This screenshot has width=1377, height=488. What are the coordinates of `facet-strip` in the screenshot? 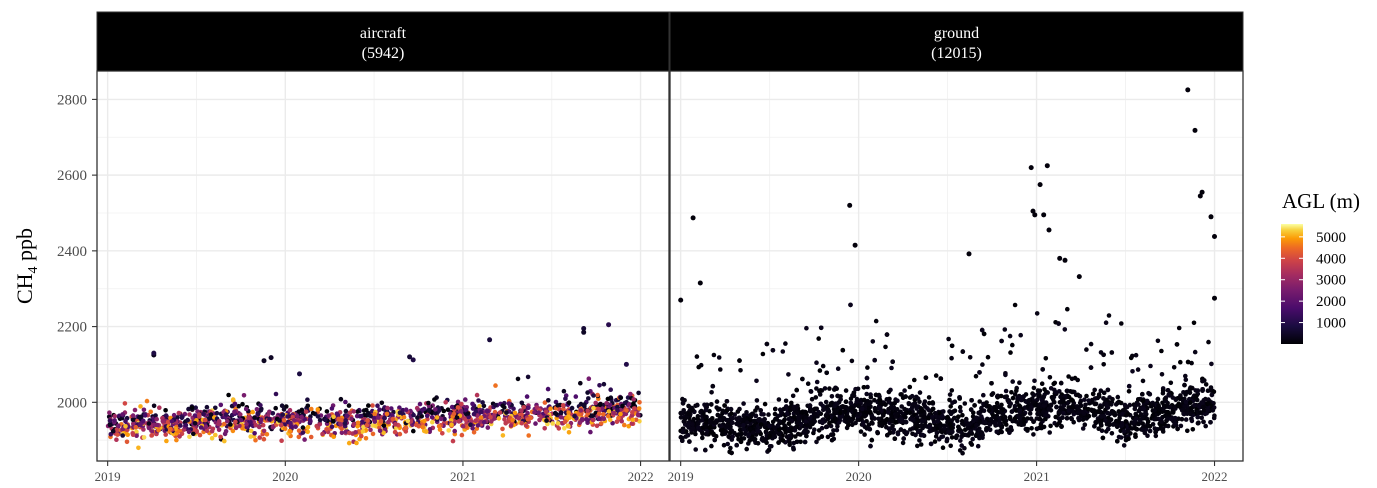 It's located at (383, 41).